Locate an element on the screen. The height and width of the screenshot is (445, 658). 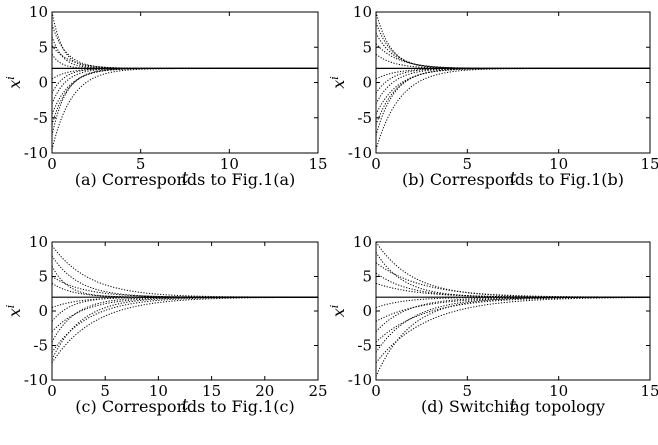
x-tick-label: 25 is located at coordinates (317, 391).